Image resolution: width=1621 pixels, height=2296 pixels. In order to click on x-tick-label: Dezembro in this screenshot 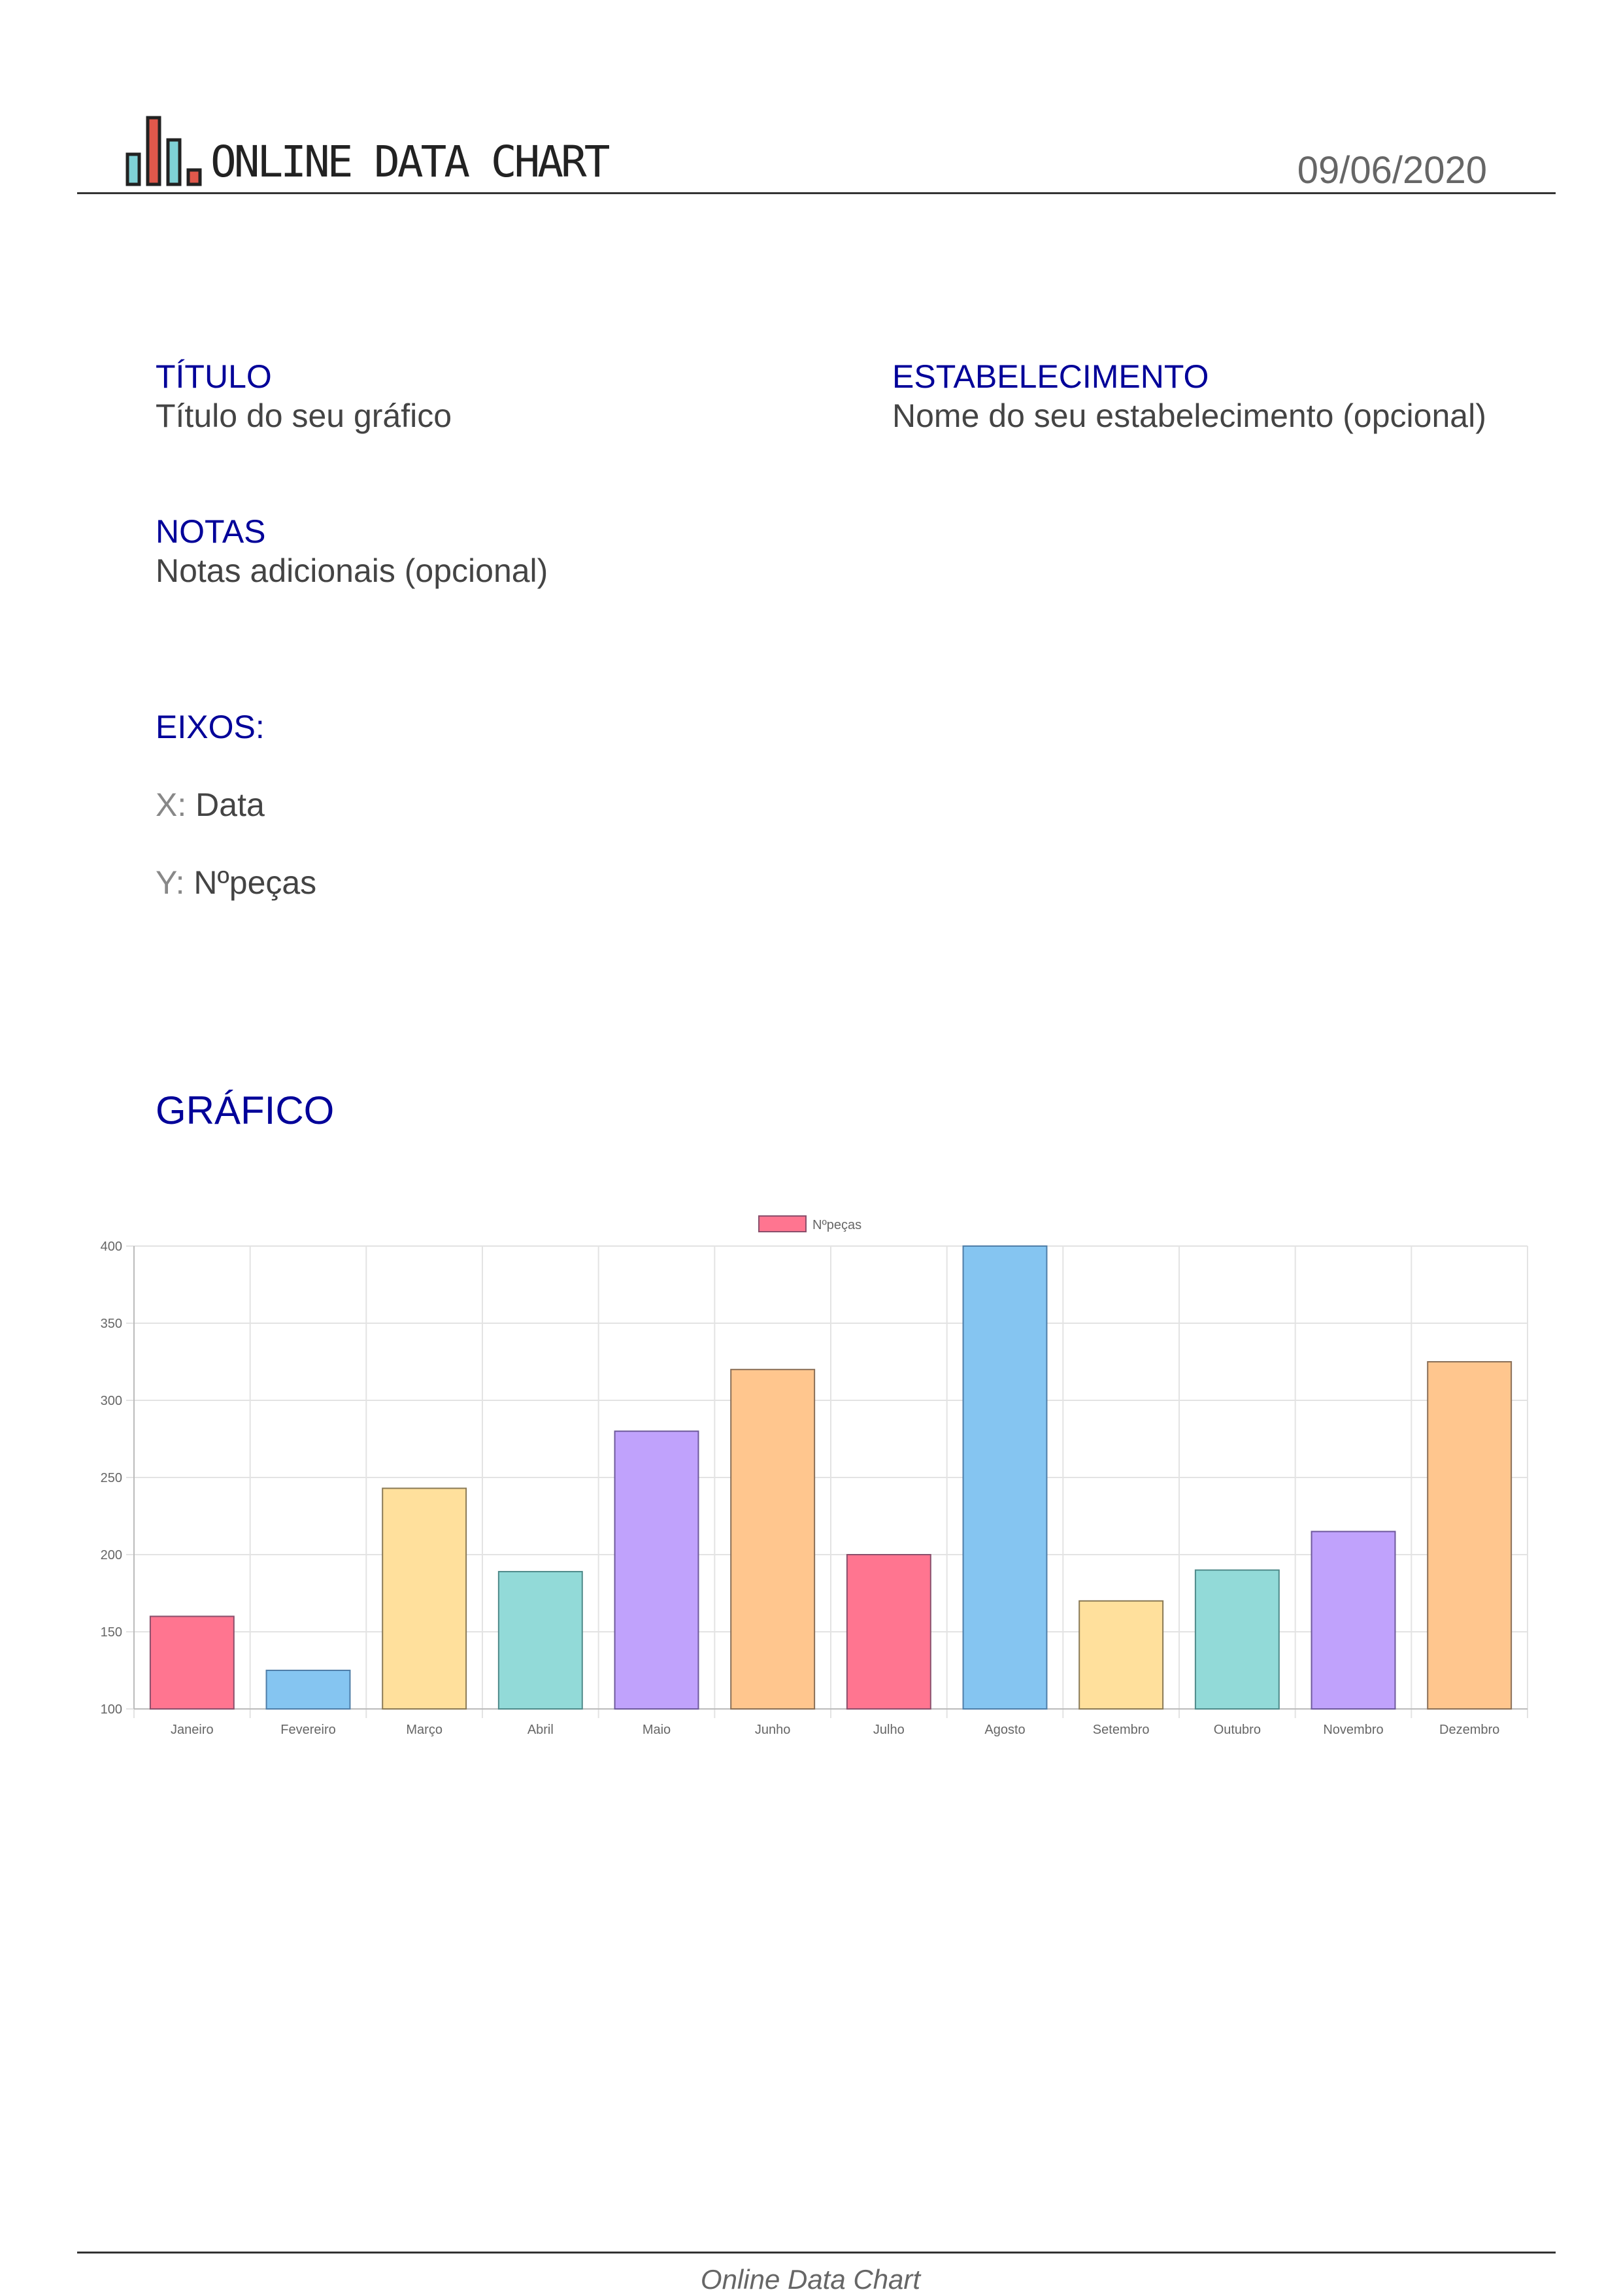, I will do `click(1469, 1730)`.